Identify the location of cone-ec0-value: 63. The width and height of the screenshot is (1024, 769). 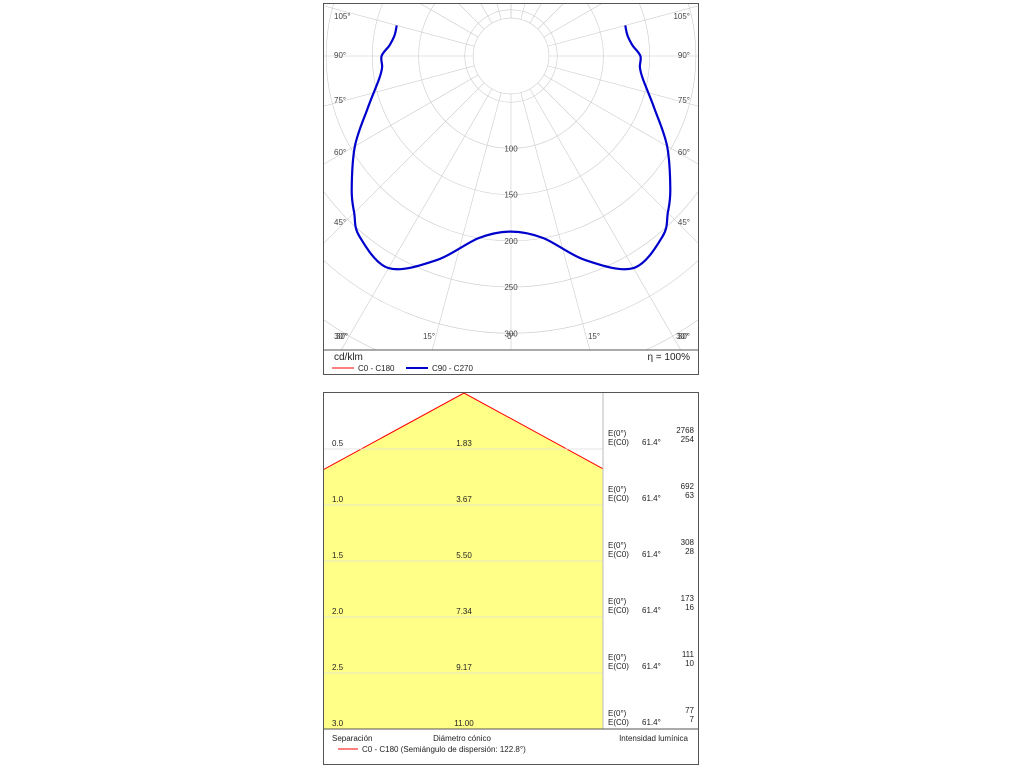
(689, 495).